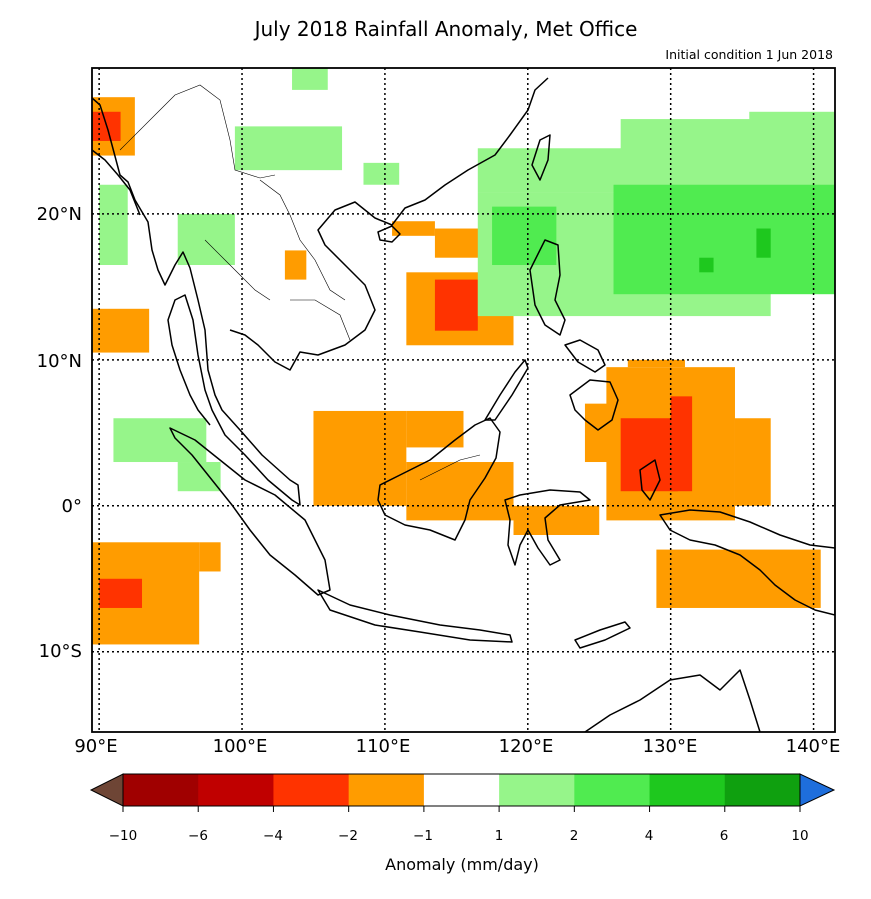  Describe the element at coordinates (389, 234) in the screenshot. I see `coastline-hainan` at that location.